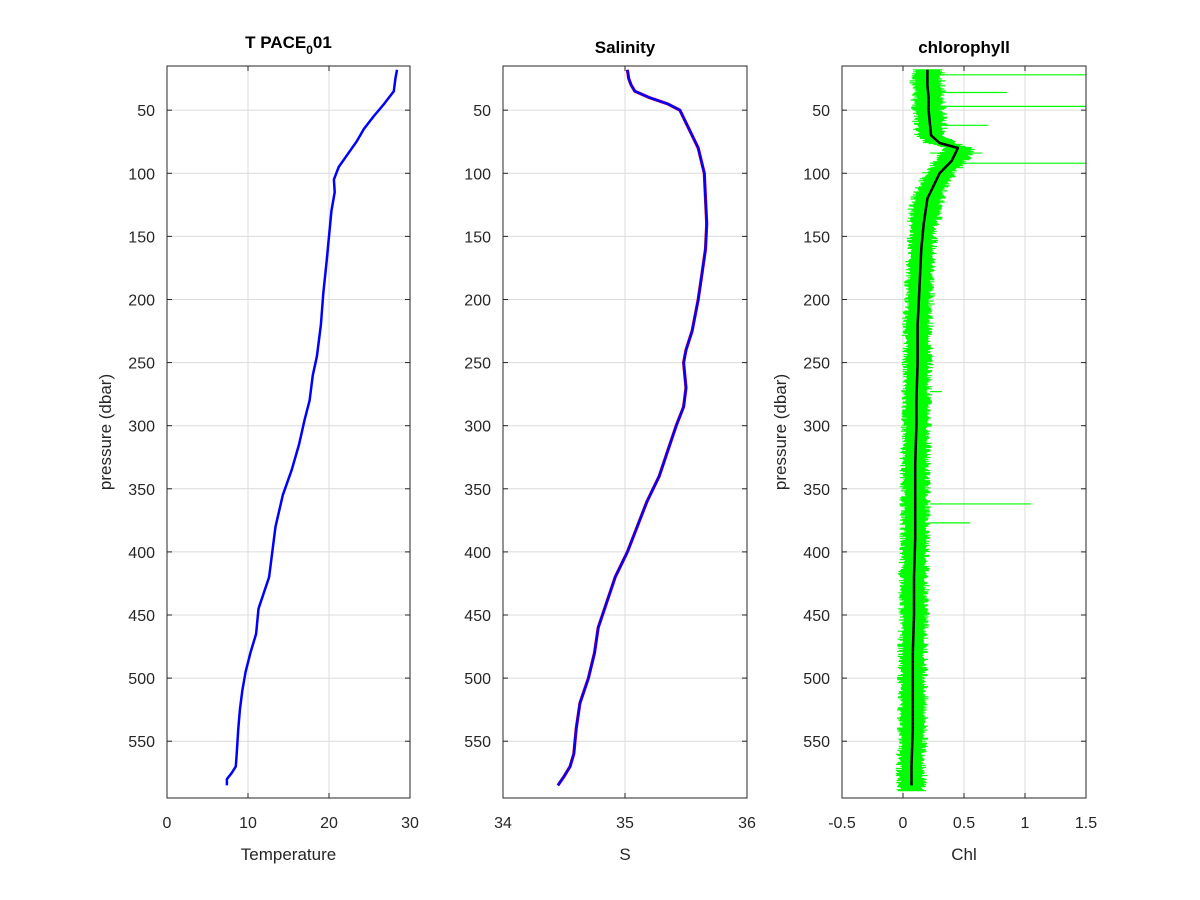 The height and width of the screenshot is (900, 1200). What do you see at coordinates (141, 679) in the screenshot?
I see `temperature-ytick-label: 500` at bounding box center [141, 679].